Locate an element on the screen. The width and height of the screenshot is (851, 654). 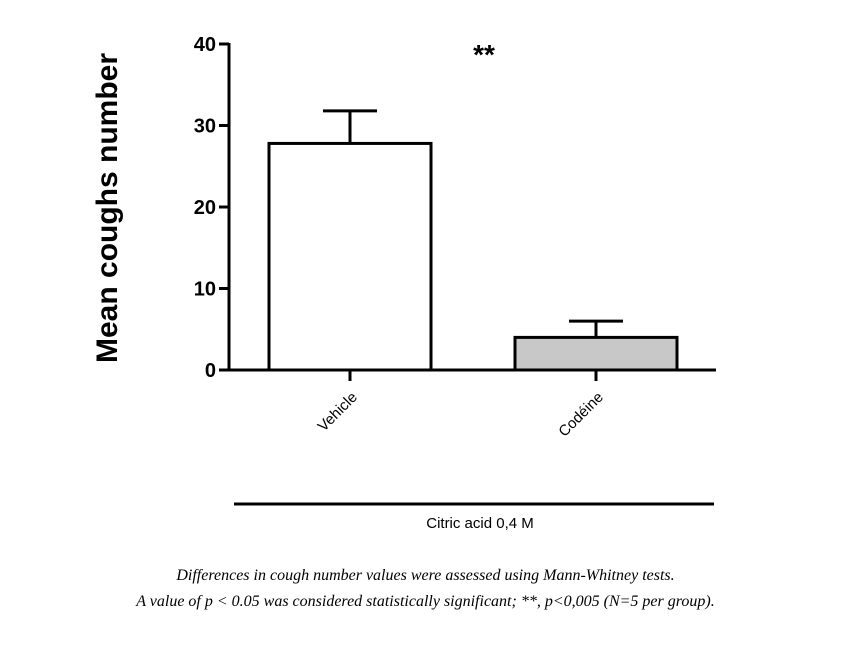
significance-marker: ** is located at coordinates (484, 54).